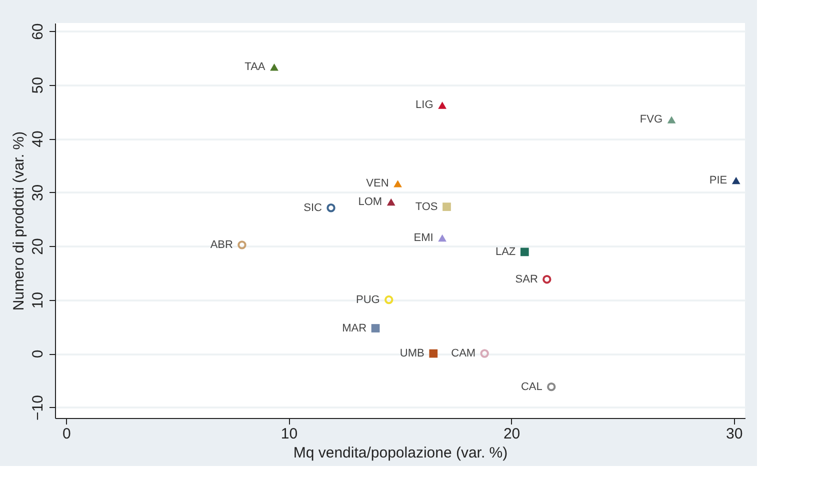 This screenshot has width=814, height=497. I want to click on series-label: SAR, so click(526, 279).